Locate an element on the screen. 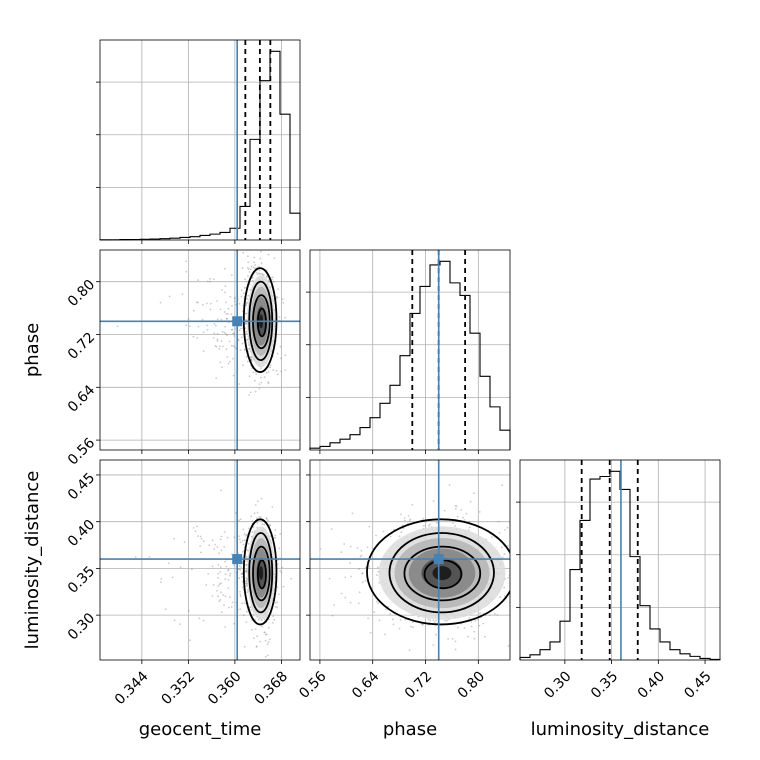 This screenshot has width=760, height=760. x-tick-label: 0.35 is located at coordinates (604, 684).